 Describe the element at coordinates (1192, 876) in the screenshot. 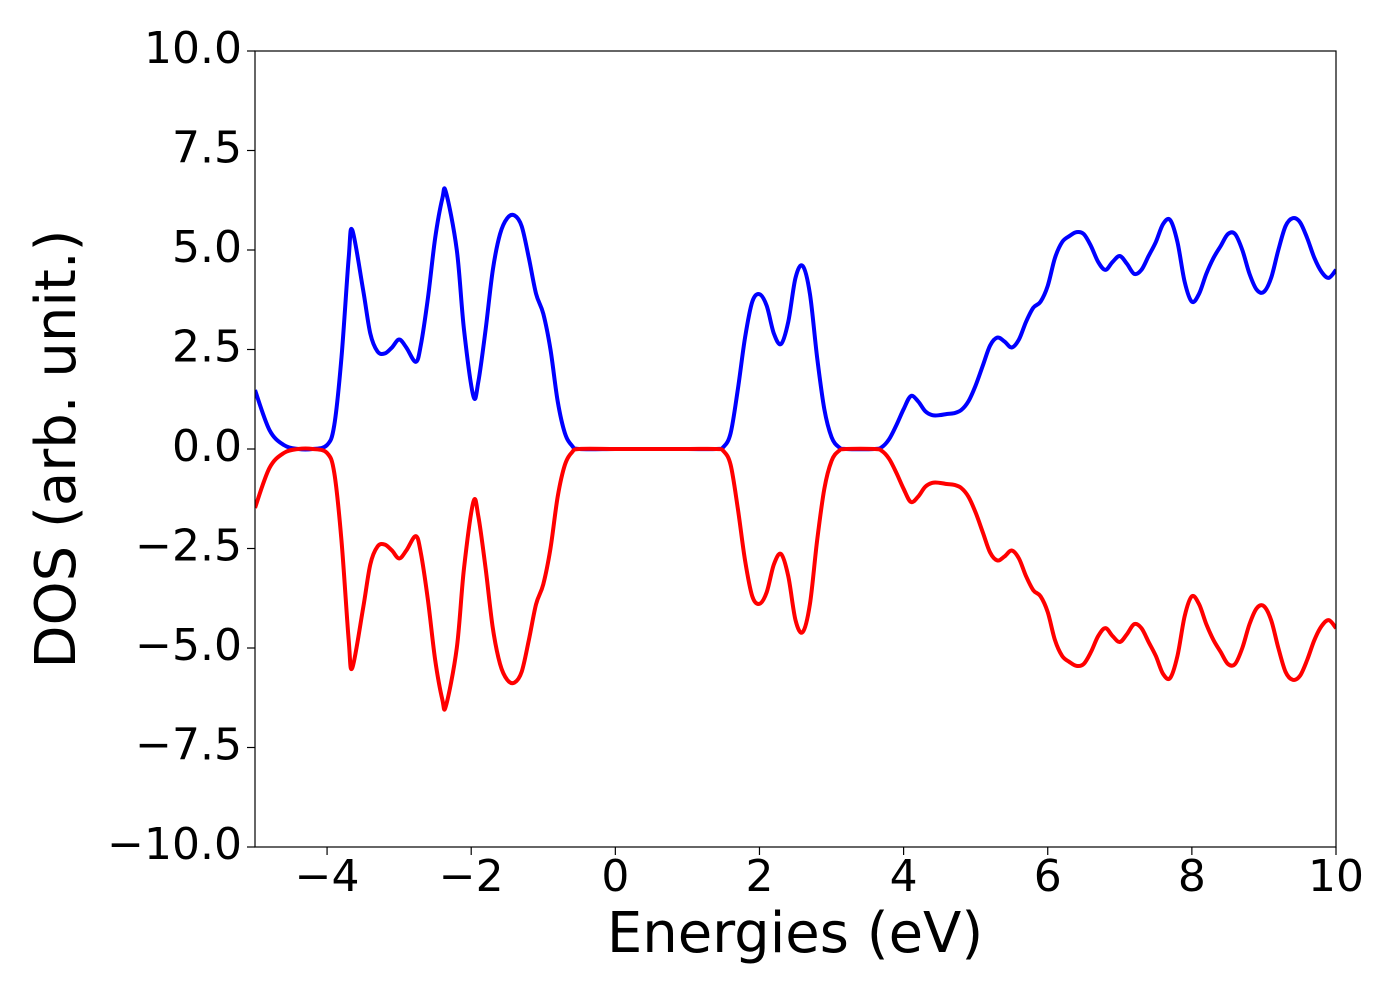

I see `x-tick-label: 8` at that location.